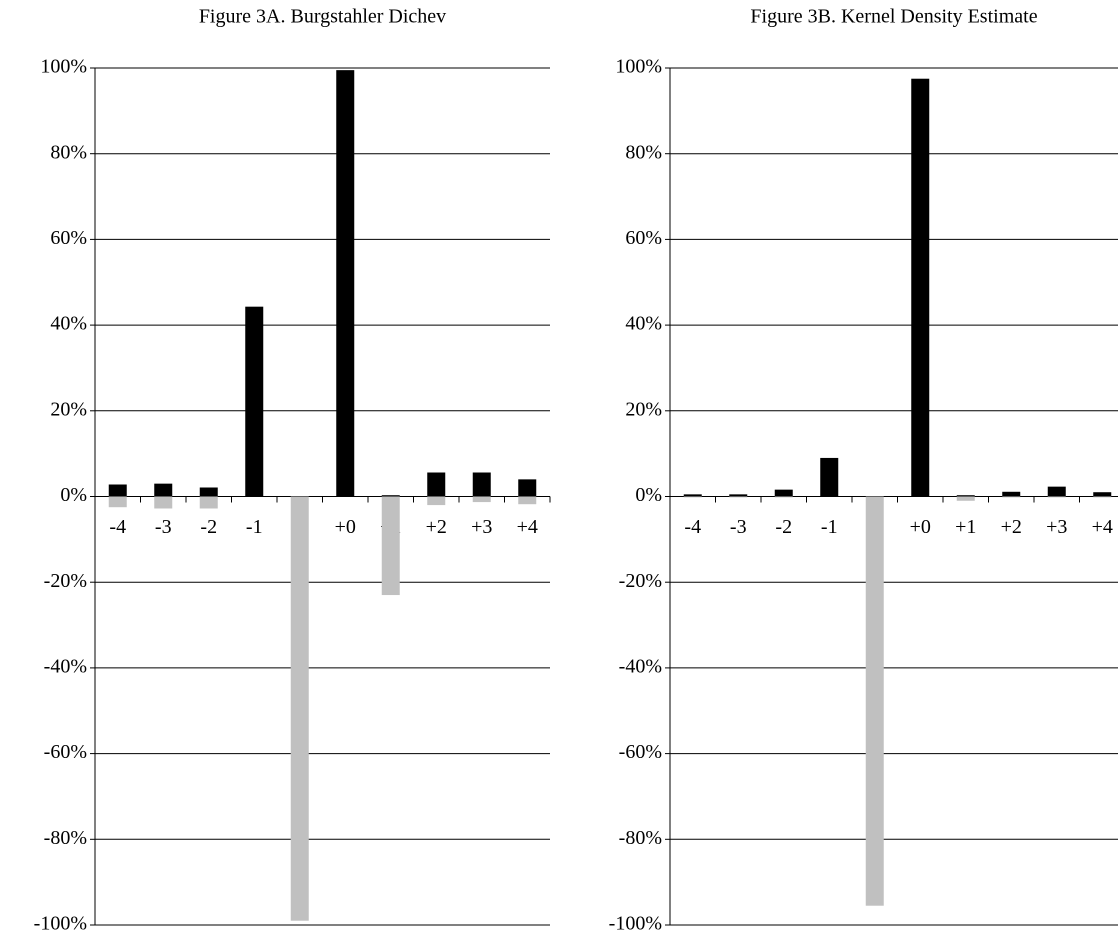 The image size is (1119, 936). What do you see at coordinates (322, 17) in the screenshot?
I see `chart-title: Figure 3A. Burgstahler Dichev` at bounding box center [322, 17].